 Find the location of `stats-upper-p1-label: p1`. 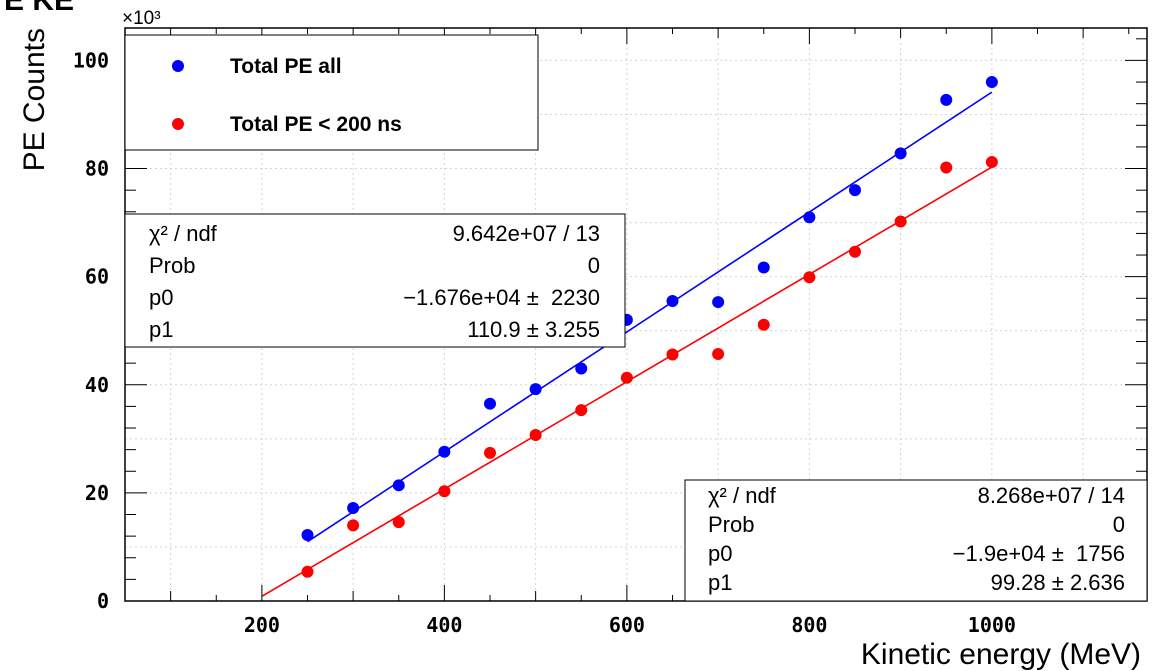

stats-upper-p1-label: p1 is located at coordinates (161, 329).